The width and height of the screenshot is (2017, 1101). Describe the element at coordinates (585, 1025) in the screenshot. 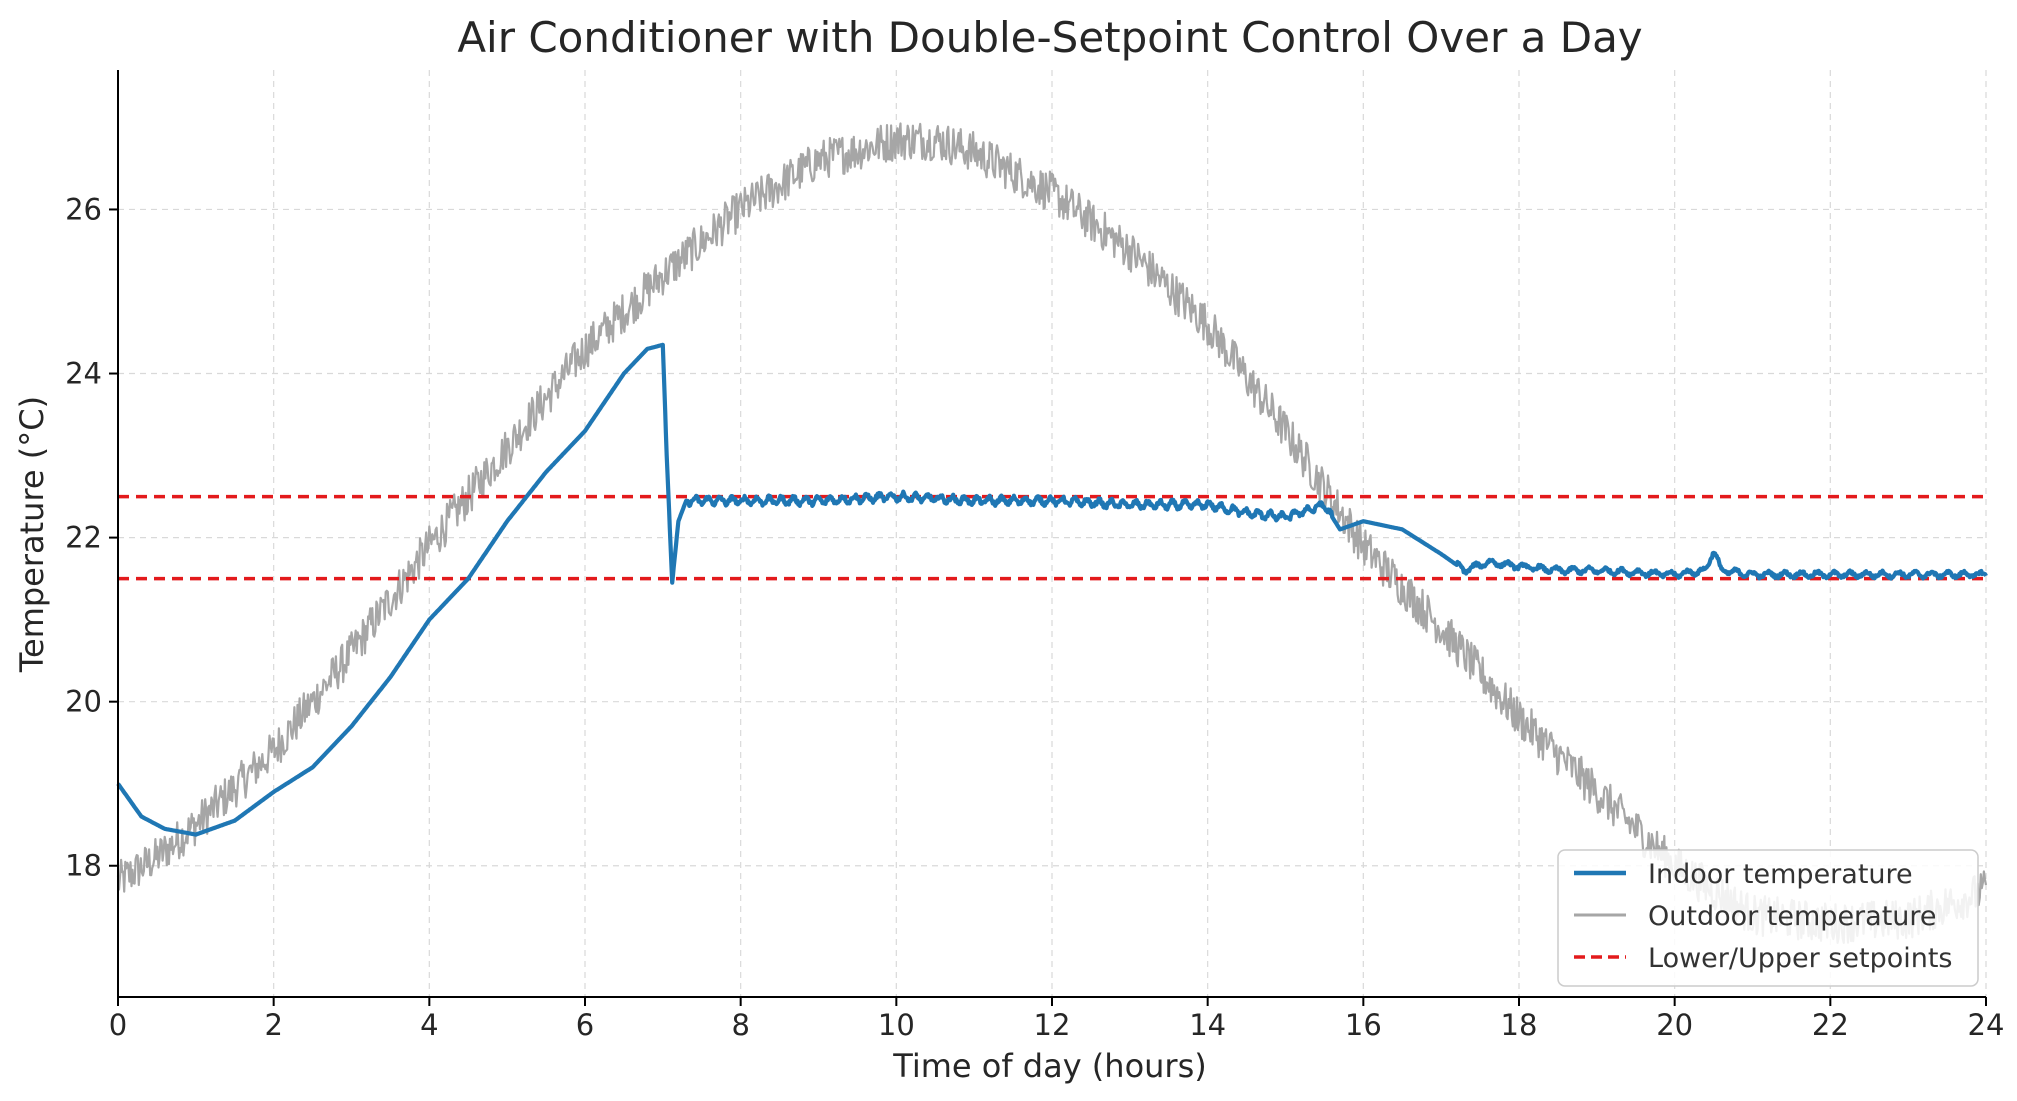

I see `x-tick-label: 6` at that location.